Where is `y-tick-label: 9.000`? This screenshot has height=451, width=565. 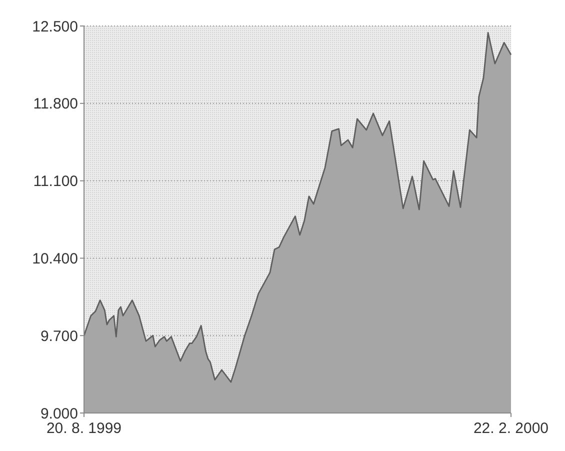 y-tick-label: 9.000 is located at coordinates (59, 413).